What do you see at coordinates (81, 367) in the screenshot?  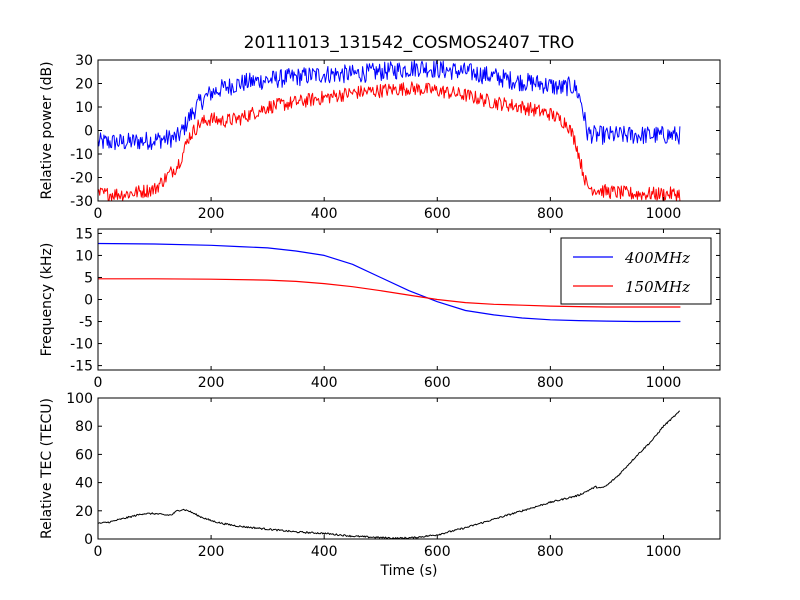 I see `y-tick-label: -15` at bounding box center [81, 367].